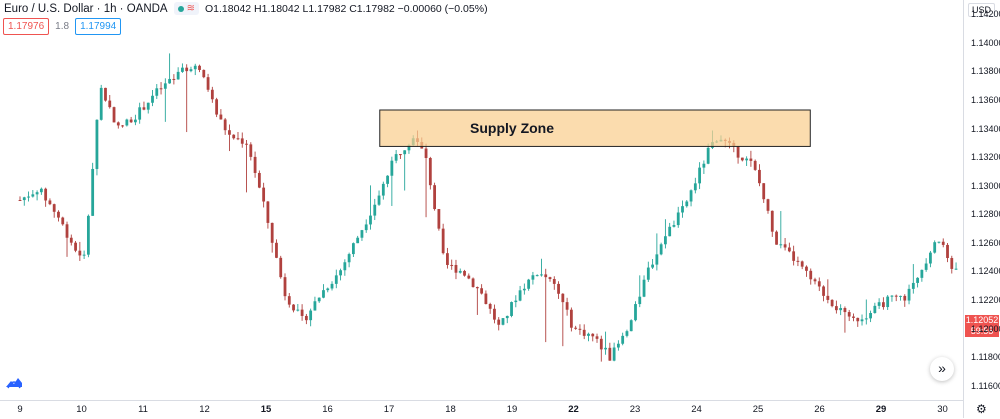  What do you see at coordinates (186, 8) in the screenshot?
I see `status-indicator: ≋` at bounding box center [186, 8].